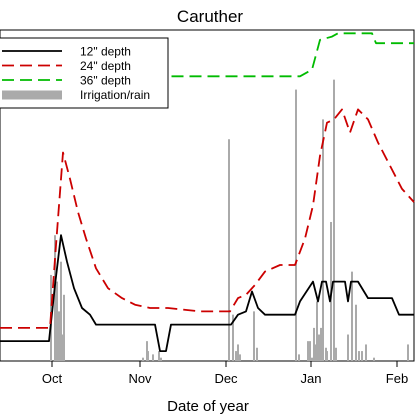  I want to click on legend-label-0: 12" depth, so click(105, 52).